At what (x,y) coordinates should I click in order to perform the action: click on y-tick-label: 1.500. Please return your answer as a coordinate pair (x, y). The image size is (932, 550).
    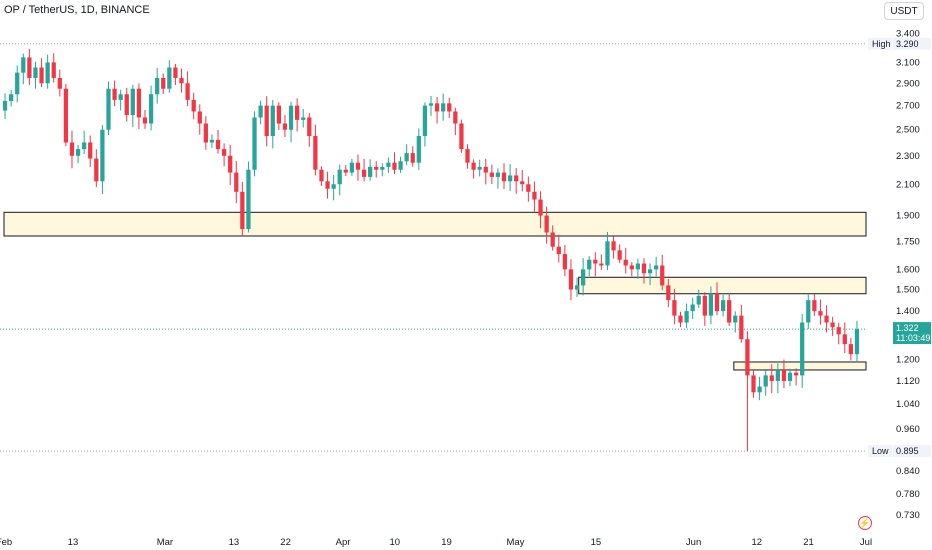
    Looking at the image, I should click on (908, 290).